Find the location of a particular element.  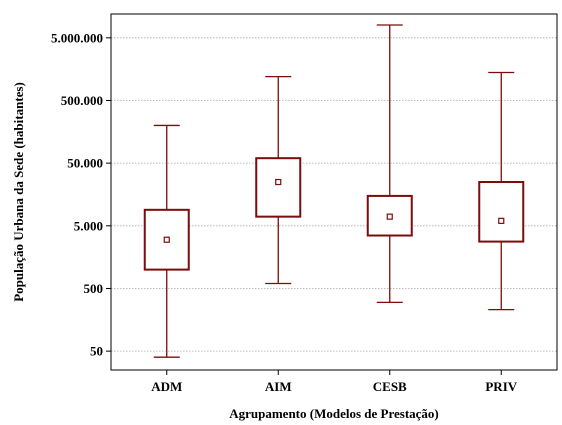

x-axis-title: Agrupamento (Modelos de Prestação) is located at coordinates (334, 413).